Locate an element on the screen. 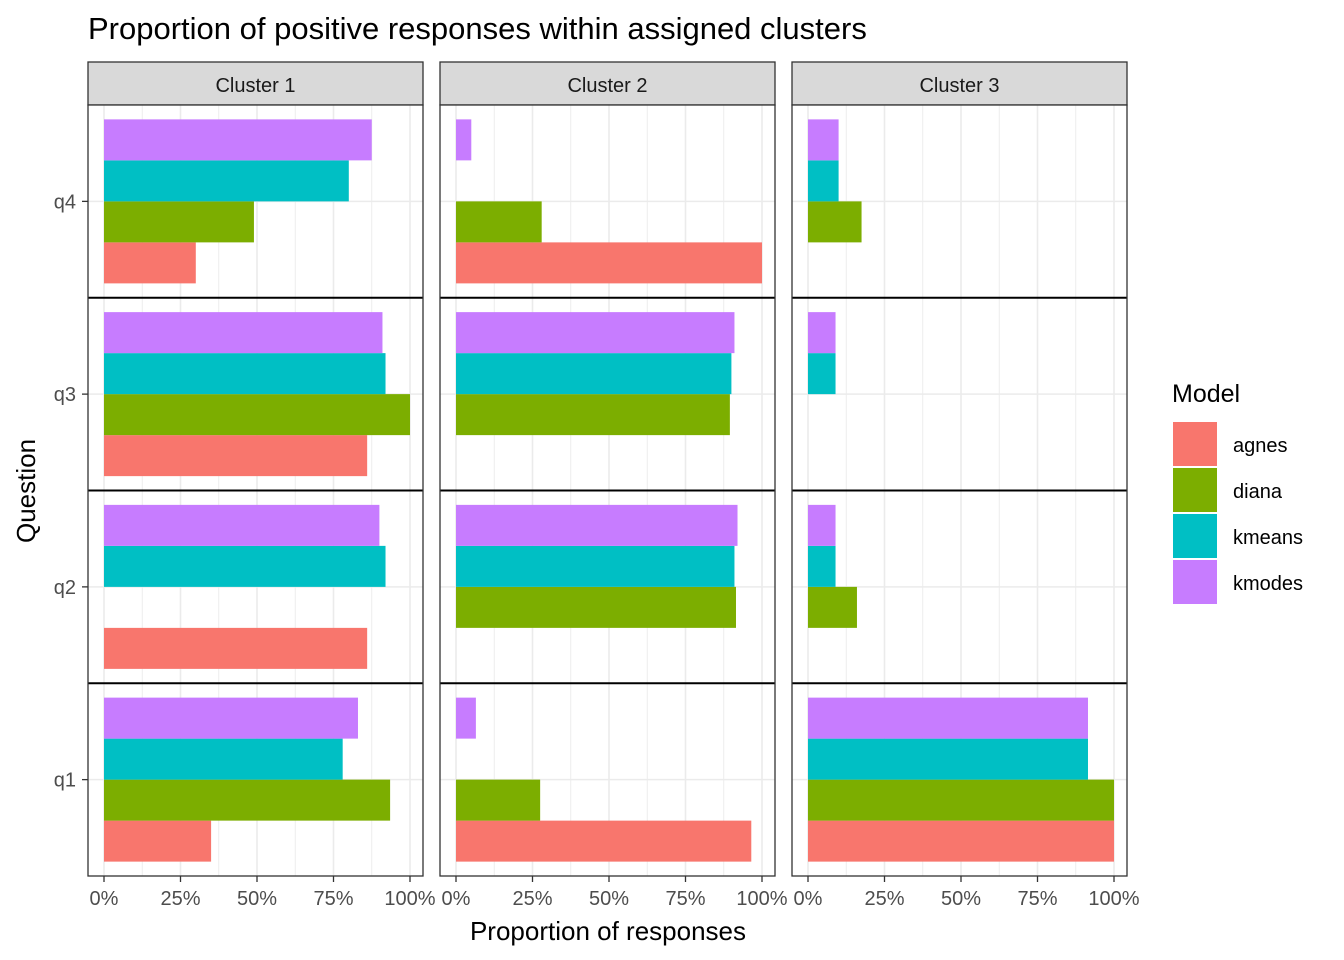  legend-label-kmeans: kmeans is located at coordinates (1268, 538).